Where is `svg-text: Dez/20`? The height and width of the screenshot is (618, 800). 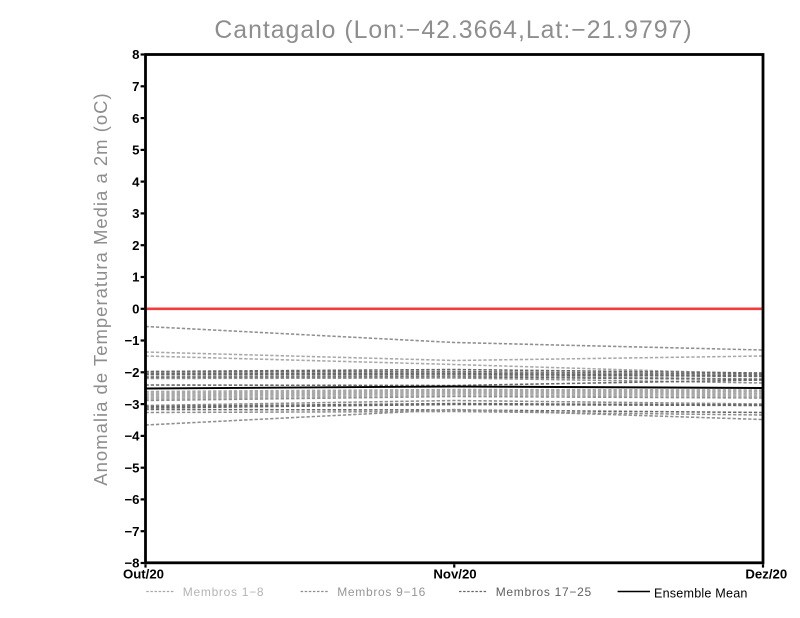 svg-text: Dez/20 is located at coordinates (766, 574).